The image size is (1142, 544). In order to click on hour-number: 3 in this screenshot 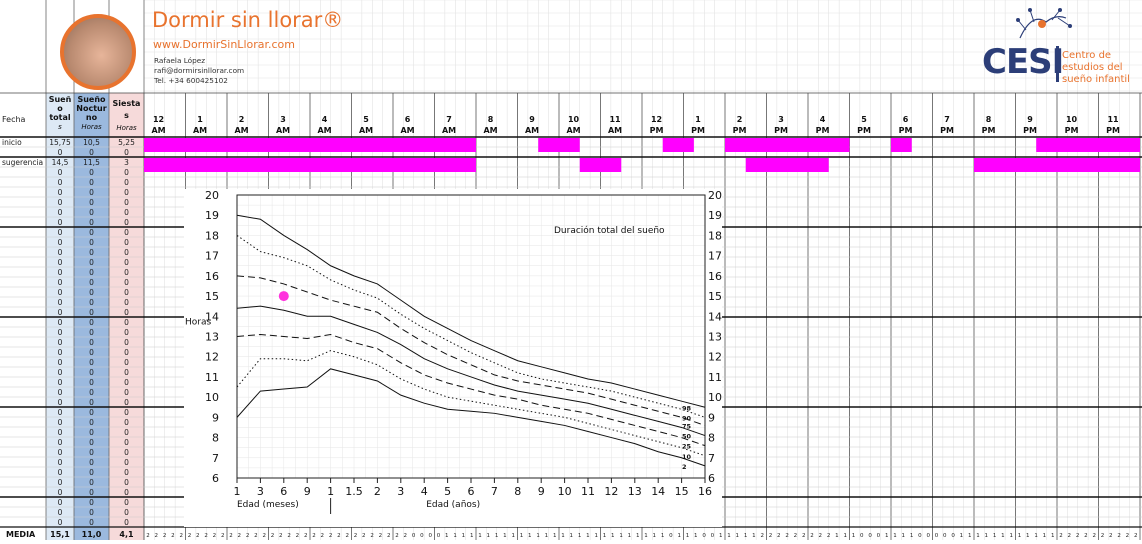, I will do `click(781, 119)`.